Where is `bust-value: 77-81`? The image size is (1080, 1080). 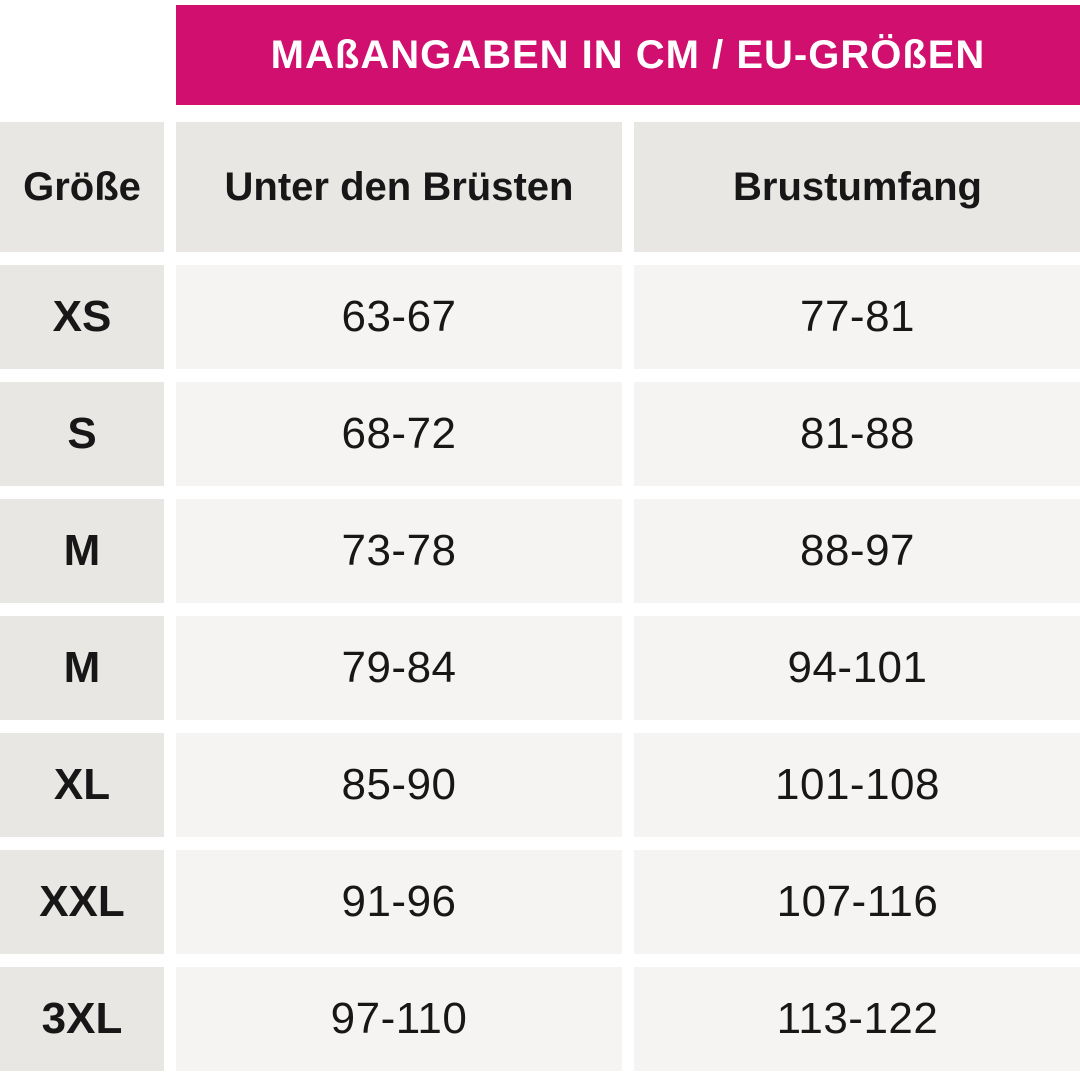
bust-value: 77-81 is located at coordinates (857, 317).